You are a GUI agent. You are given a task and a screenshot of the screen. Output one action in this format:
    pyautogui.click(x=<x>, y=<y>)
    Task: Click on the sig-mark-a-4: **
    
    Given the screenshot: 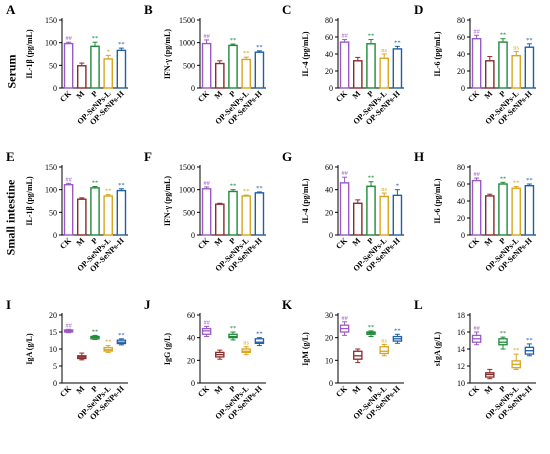 What is the action you would take?
    pyautogui.click(x=121, y=44)
    